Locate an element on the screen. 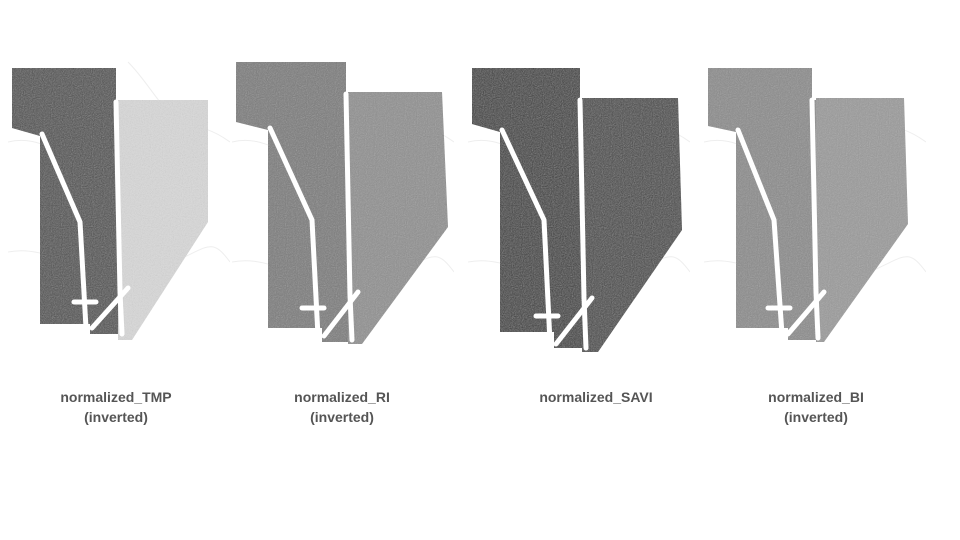 This screenshot has width=960, height=540. caption-ri: normalized_RI (inverted) is located at coordinates (342, 407).